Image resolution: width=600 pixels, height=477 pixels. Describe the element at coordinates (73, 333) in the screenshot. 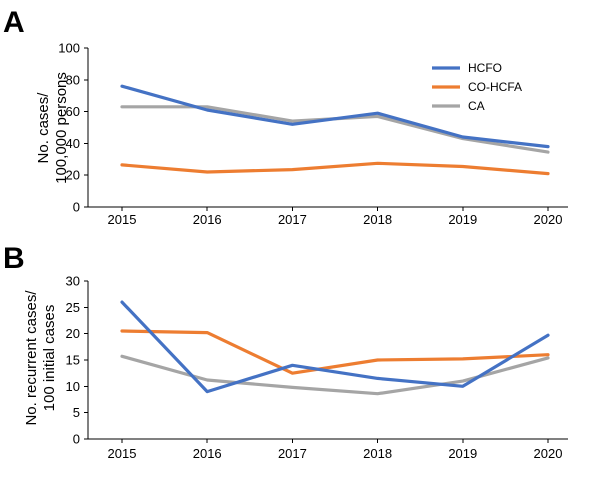

I see `panel-b-y-tick-label: 20` at that location.